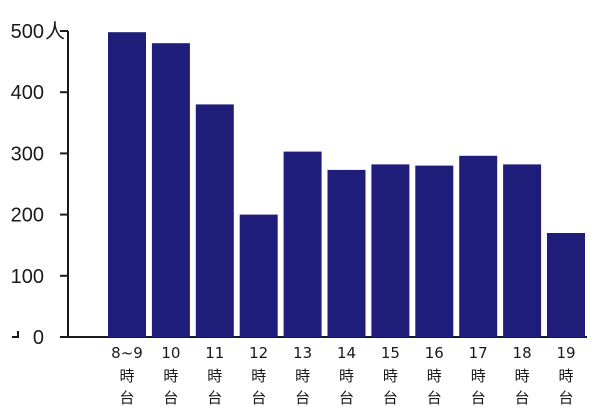  I want to click on x-tick-label-6-2: 台, so click(390, 398).